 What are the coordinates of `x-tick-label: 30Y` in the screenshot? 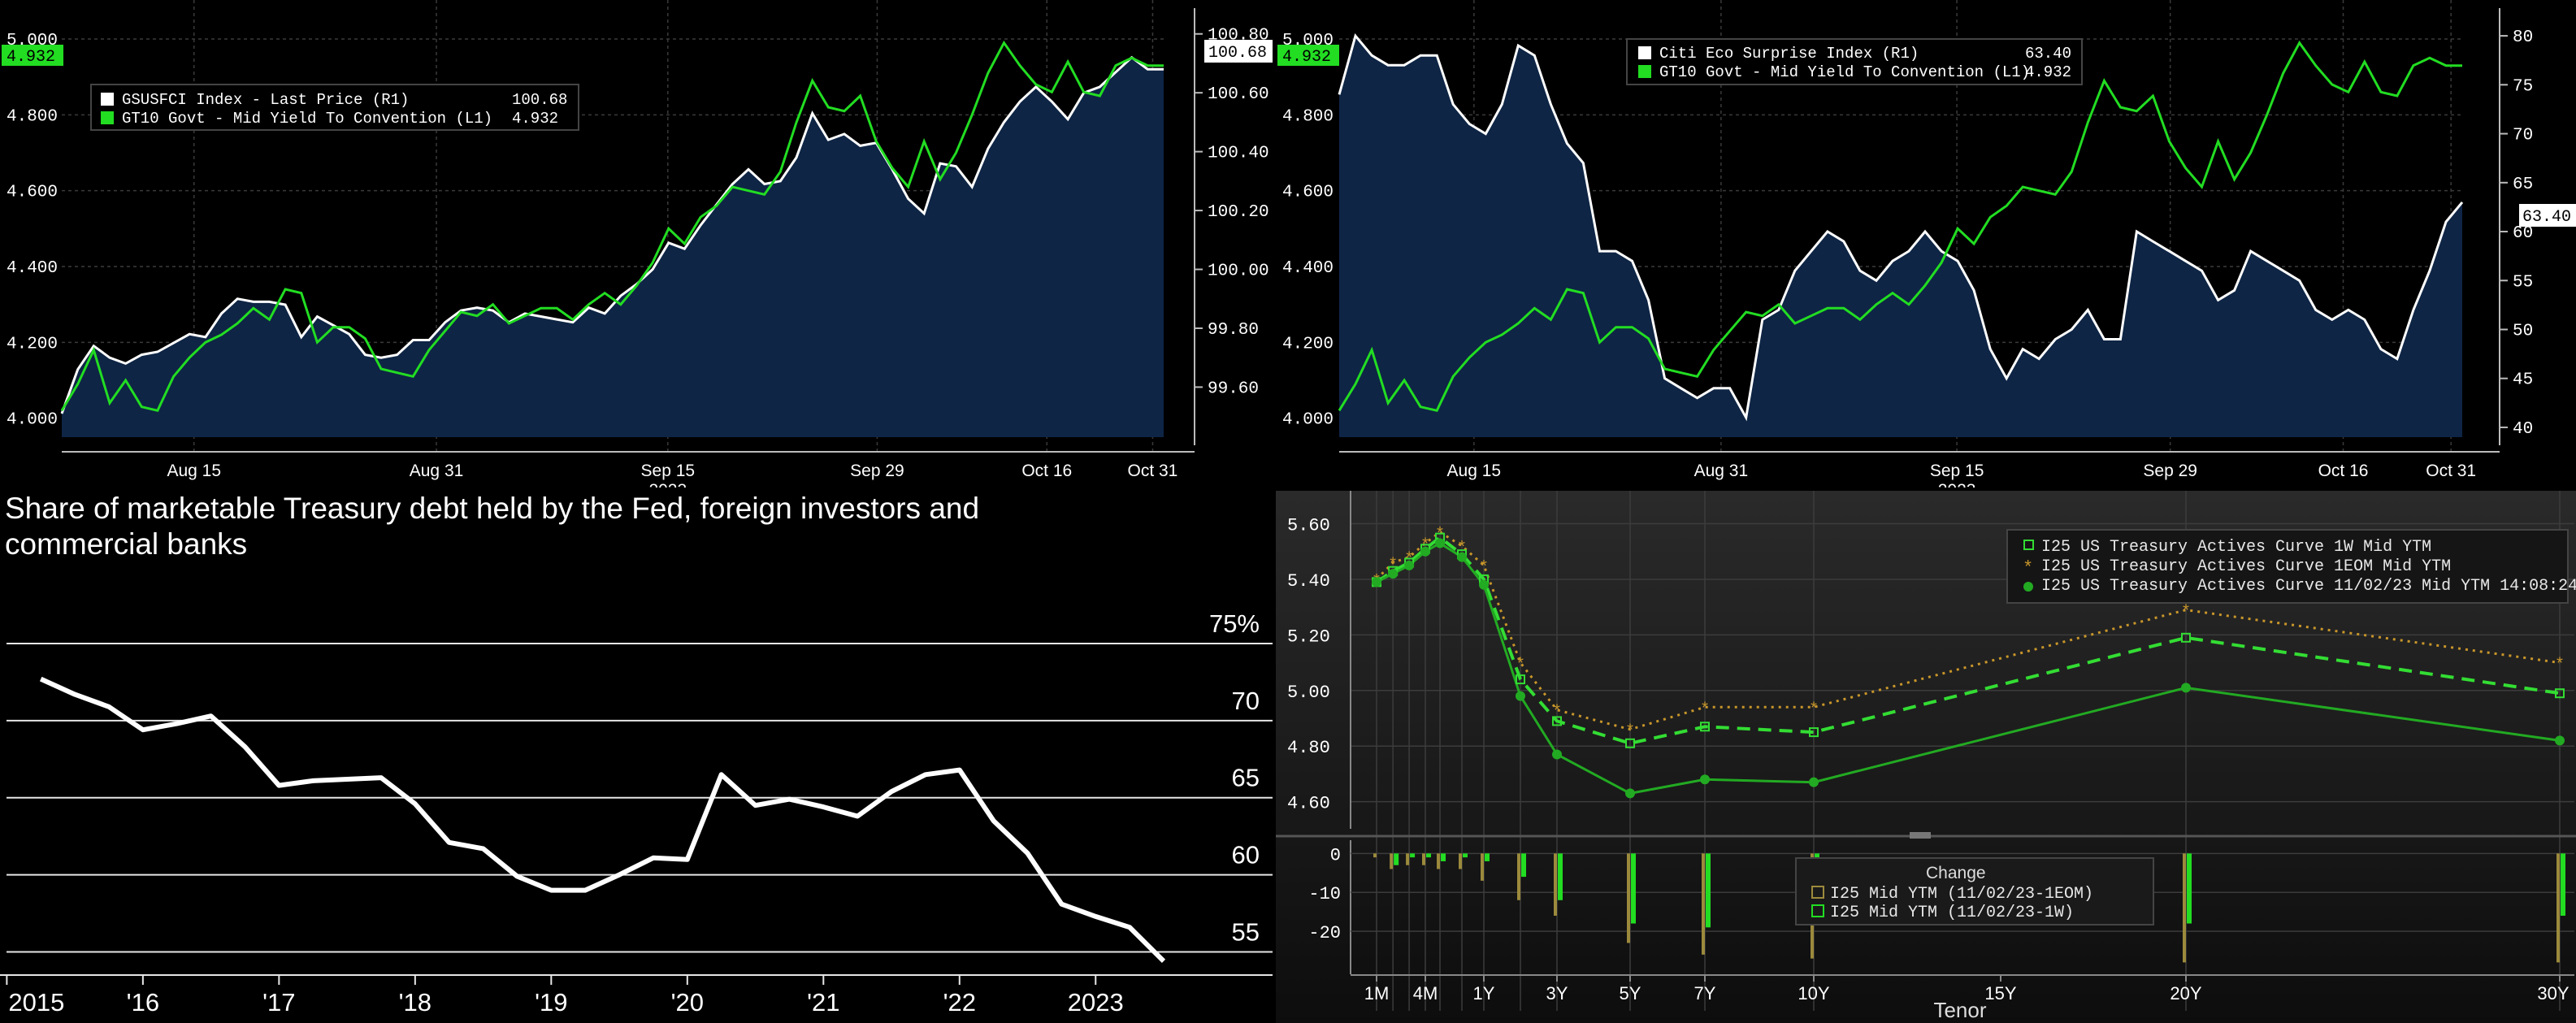 It's located at (2553, 993).